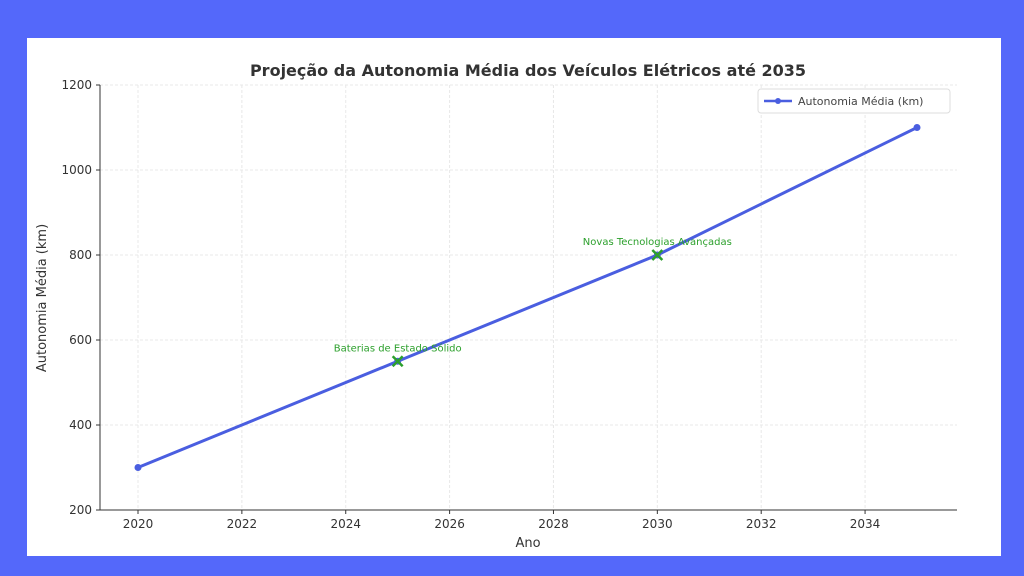 Image resolution: width=1024 pixels, height=576 pixels. What do you see at coordinates (80, 425) in the screenshot?
I see `y-tick-label: 400` at bounding box center [80, 425].